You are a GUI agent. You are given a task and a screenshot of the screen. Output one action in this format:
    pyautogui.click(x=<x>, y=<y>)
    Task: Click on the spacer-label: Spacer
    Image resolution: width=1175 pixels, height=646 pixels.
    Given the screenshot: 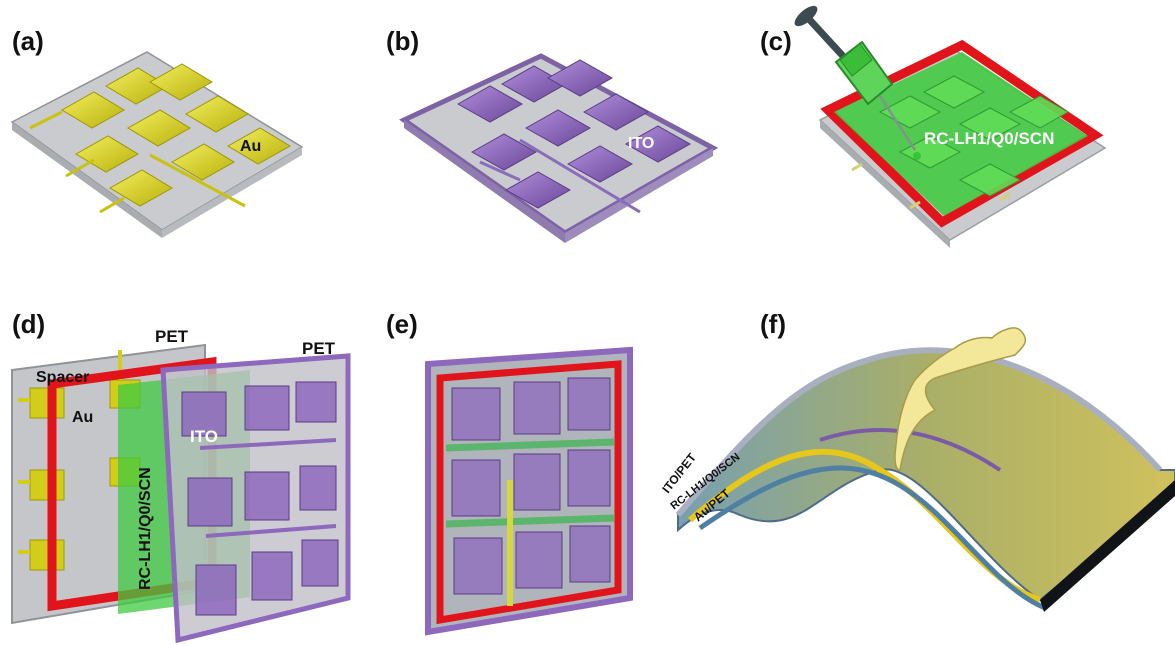 What is the action you would take?
    pyautogui.click(x=62, y=377)
    